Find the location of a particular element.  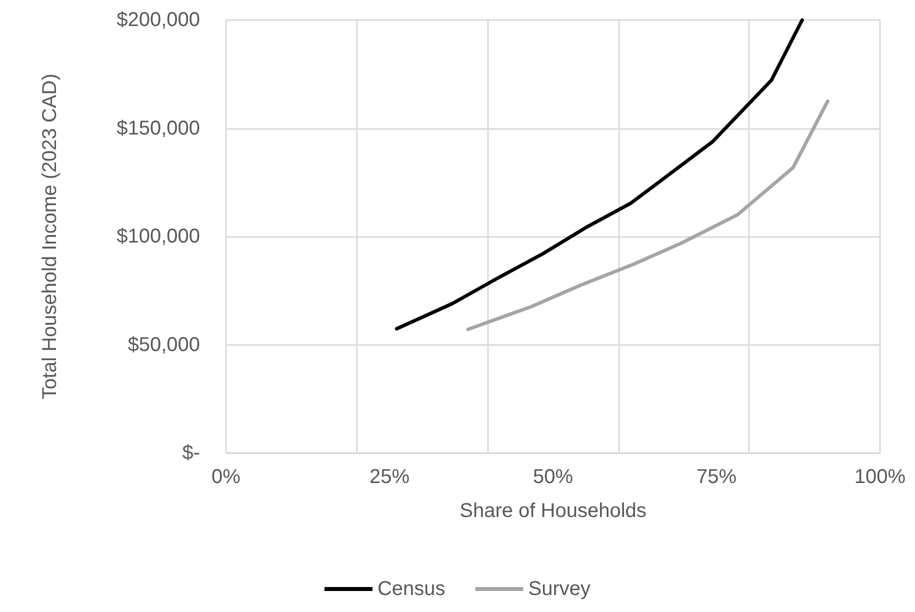

x-tick-label: 100% is located at coordinates (880, 477).